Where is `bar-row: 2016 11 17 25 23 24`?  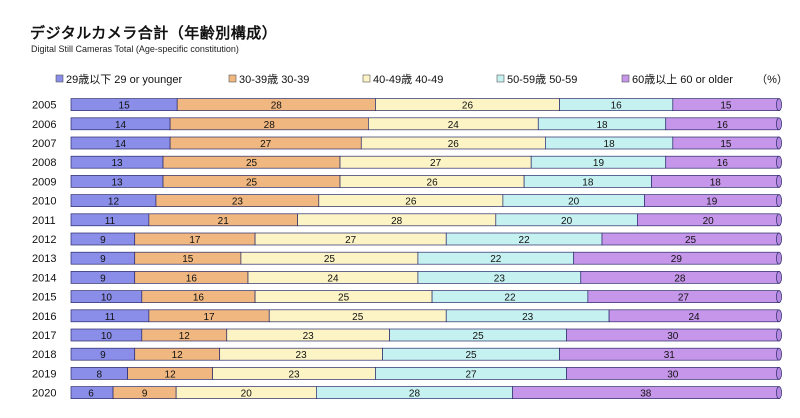 bar-row: 2016 11 17 25 23 24 is located at coordinates (407, 316).